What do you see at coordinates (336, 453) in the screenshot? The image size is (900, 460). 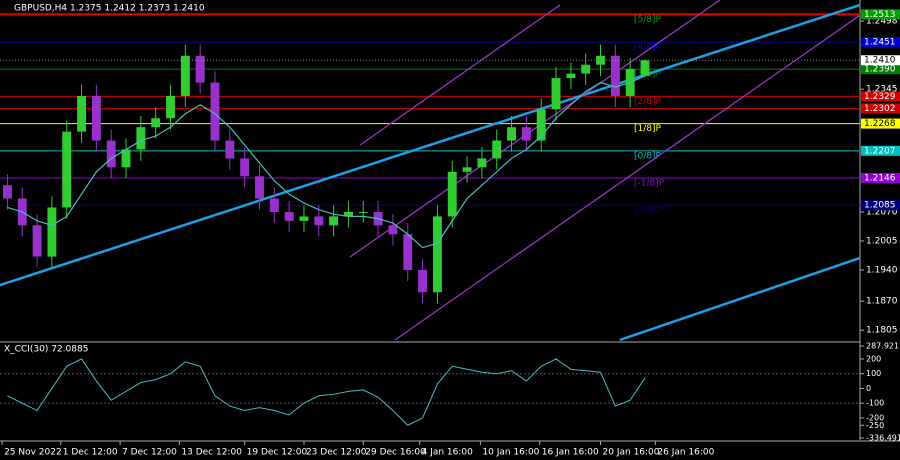 I see `x-tick-label: 23 Dec 12:00` at bounding box center [336, 453].